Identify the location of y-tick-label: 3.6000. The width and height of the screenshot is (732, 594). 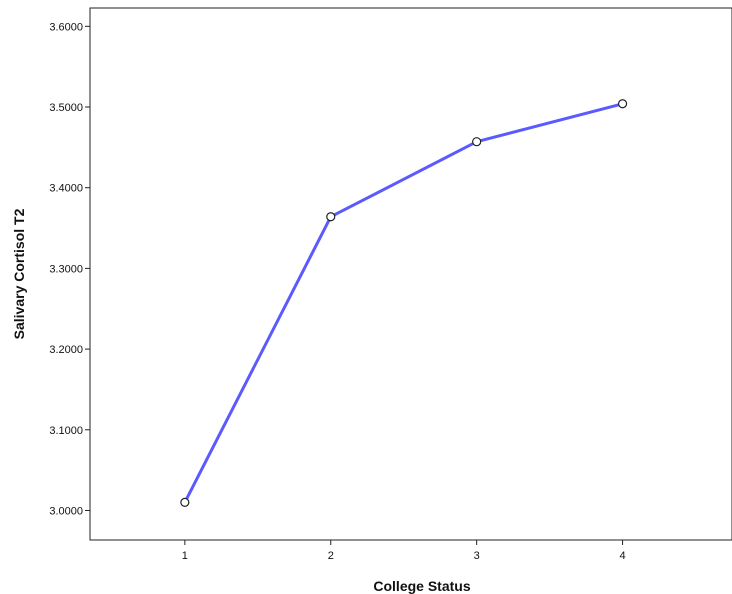
(66, 27).